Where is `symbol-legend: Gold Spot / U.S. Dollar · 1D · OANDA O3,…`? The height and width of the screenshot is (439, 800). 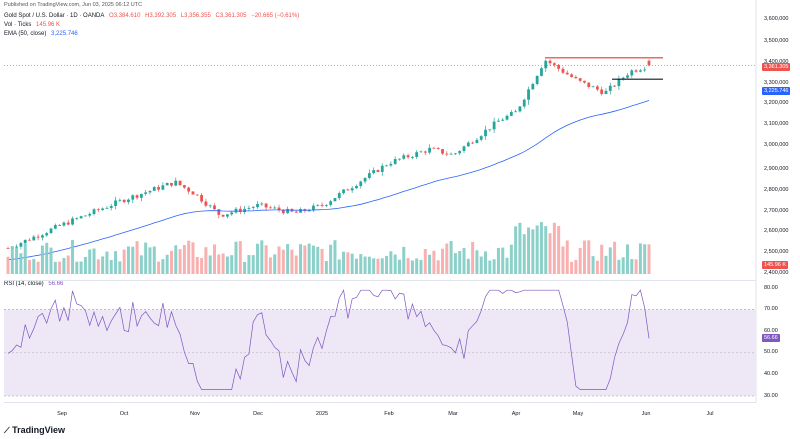 symbol-legend: Gold Spot / U.S. Dollar · 1D · OANDA O3,… is located at coordinates (153, 16).